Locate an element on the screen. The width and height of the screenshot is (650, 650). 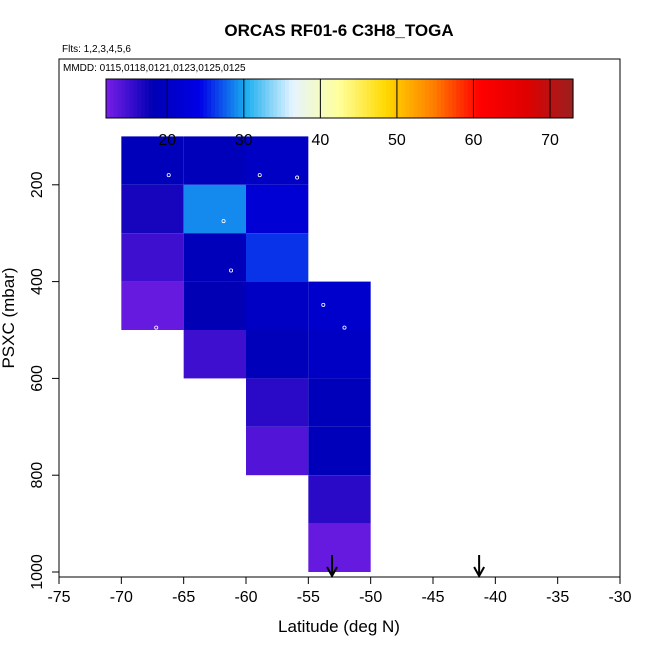
colorbar-tick-label: 30 is located at coordinates (244, 140).